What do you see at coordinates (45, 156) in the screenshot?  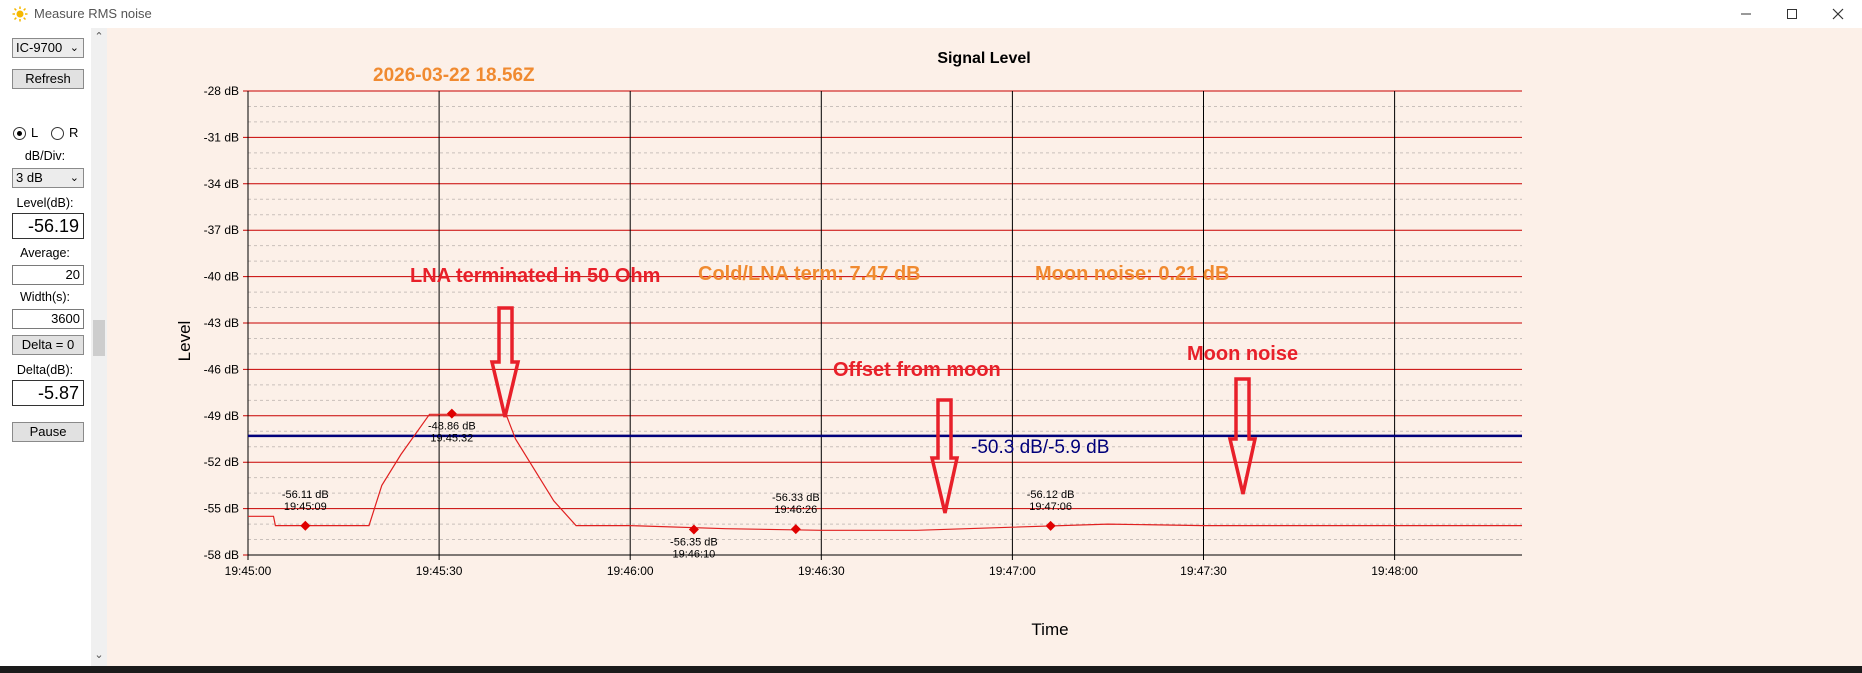 I see `db-div-label: dB/Div:` at bounding box center [45, 156].